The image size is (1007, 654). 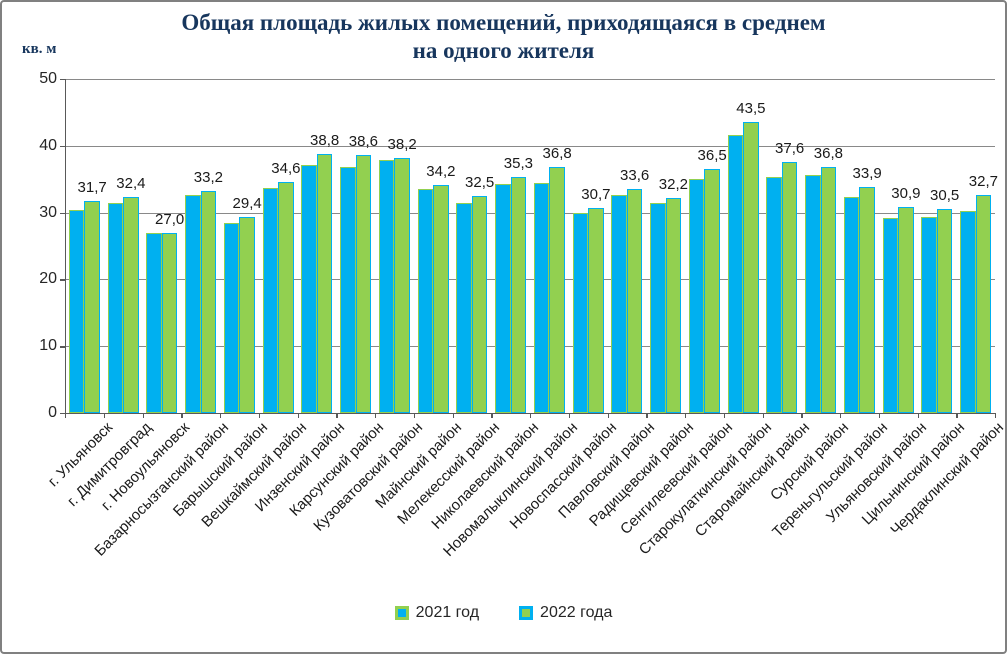 What do you see at coordinates (48, 145) in the screenshot?
I see `y-tick-label-40: 40` at bounding box center [48, 145].